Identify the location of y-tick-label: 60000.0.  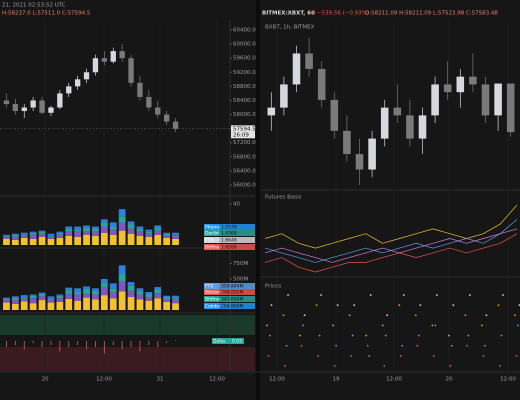
(244, 45).